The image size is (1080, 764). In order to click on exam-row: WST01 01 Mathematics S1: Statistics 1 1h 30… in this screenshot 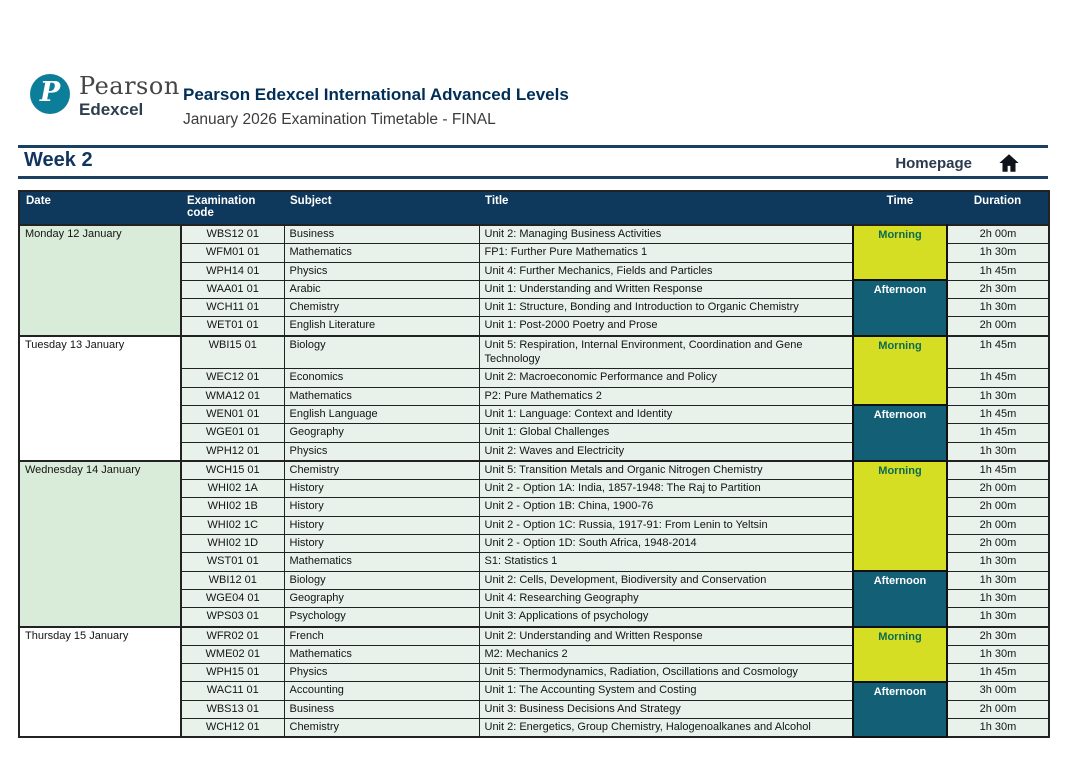, I will do `click(534, 562)`.